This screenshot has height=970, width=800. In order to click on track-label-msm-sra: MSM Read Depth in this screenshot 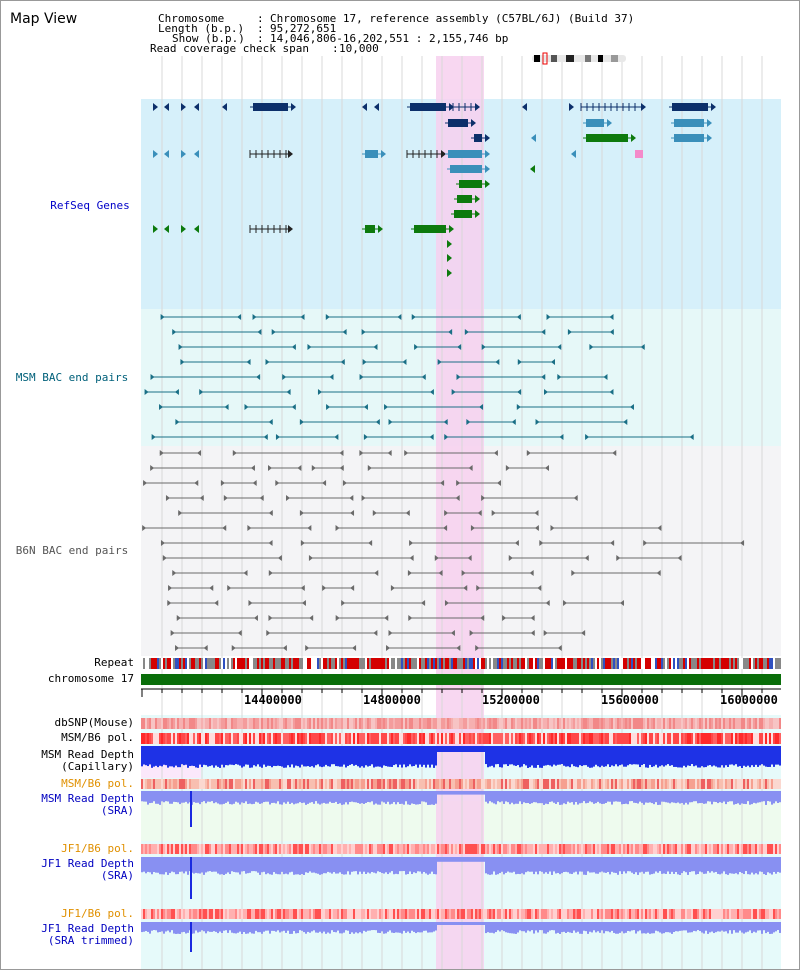, I will do `click(87, 798)`.